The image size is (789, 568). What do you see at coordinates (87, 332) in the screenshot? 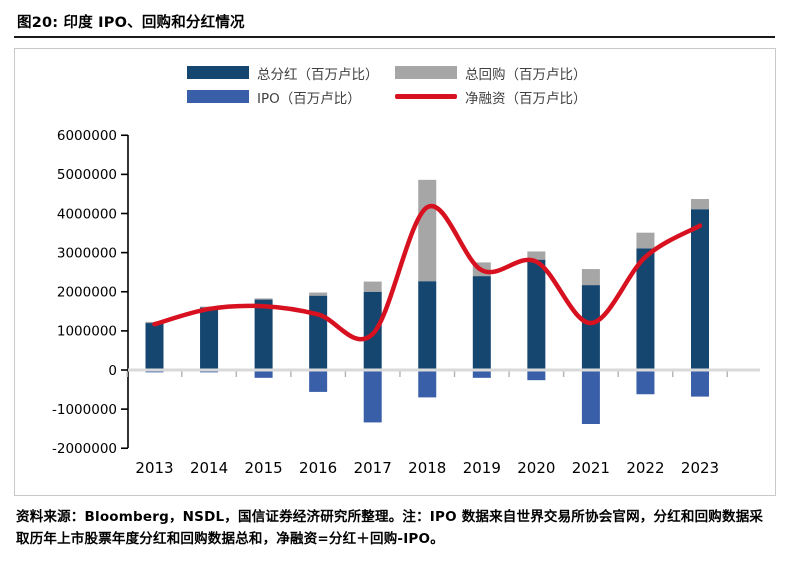
I see `y-tick-label: 1000000` at bounding box center [87, 332].